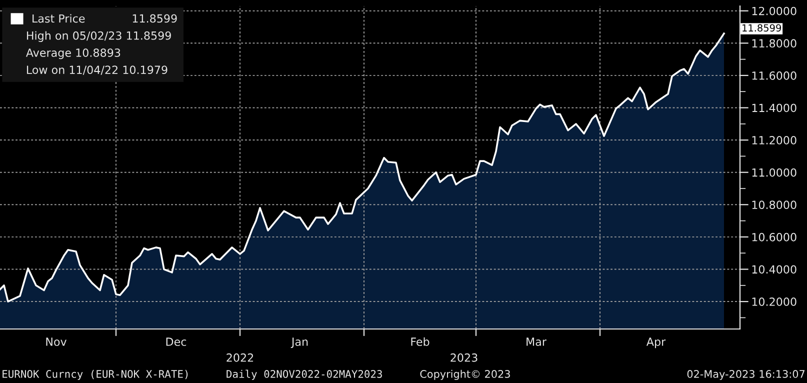  What do you see at coordinates (536, 342) in the screenshot?
I see `x-tick-label: Mar` at bounding box center [536, 342].